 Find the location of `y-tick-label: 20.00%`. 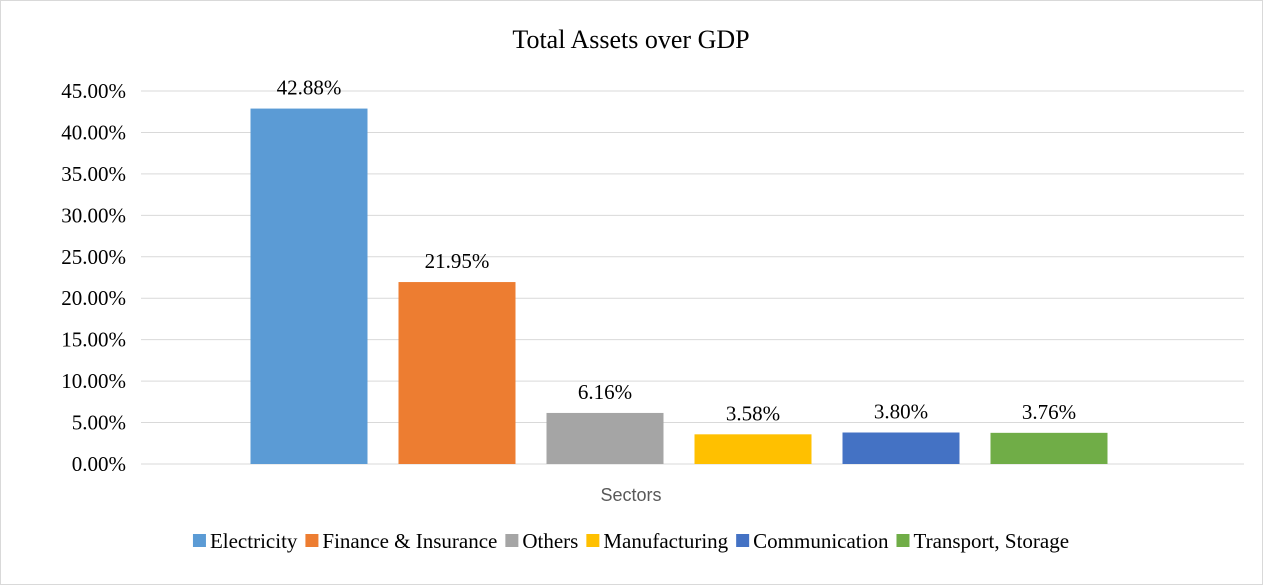

y-tick-label: 20.00% is located at coordinates (93, 298).